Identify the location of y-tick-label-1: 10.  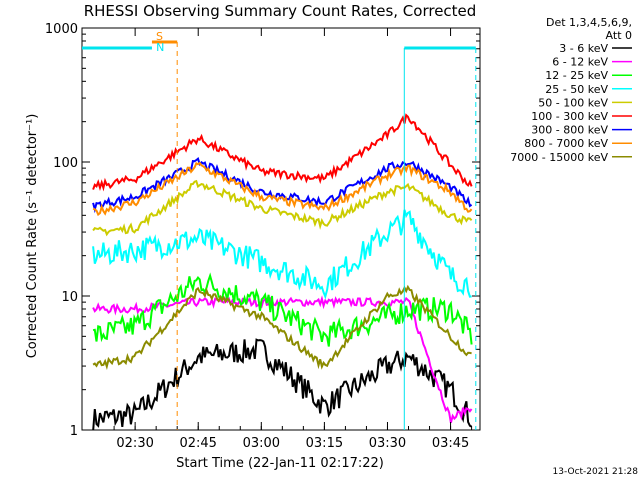
(69, 297).